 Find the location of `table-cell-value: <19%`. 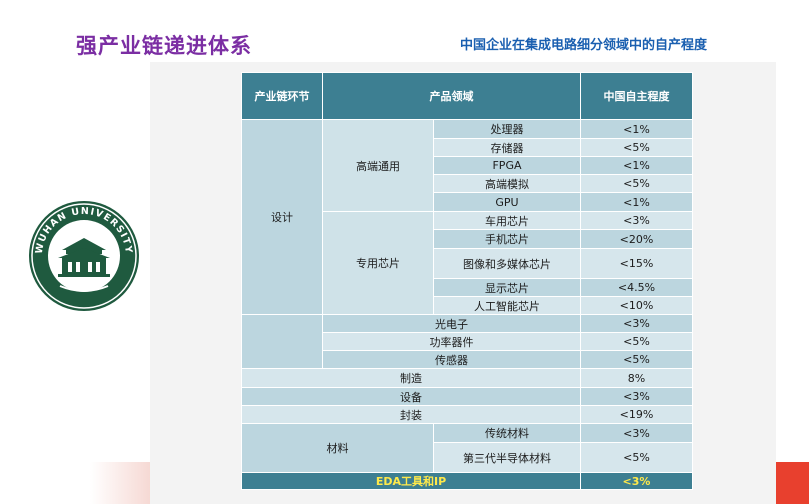

table-cell-value: <19% is located at coordinates (636, 414).